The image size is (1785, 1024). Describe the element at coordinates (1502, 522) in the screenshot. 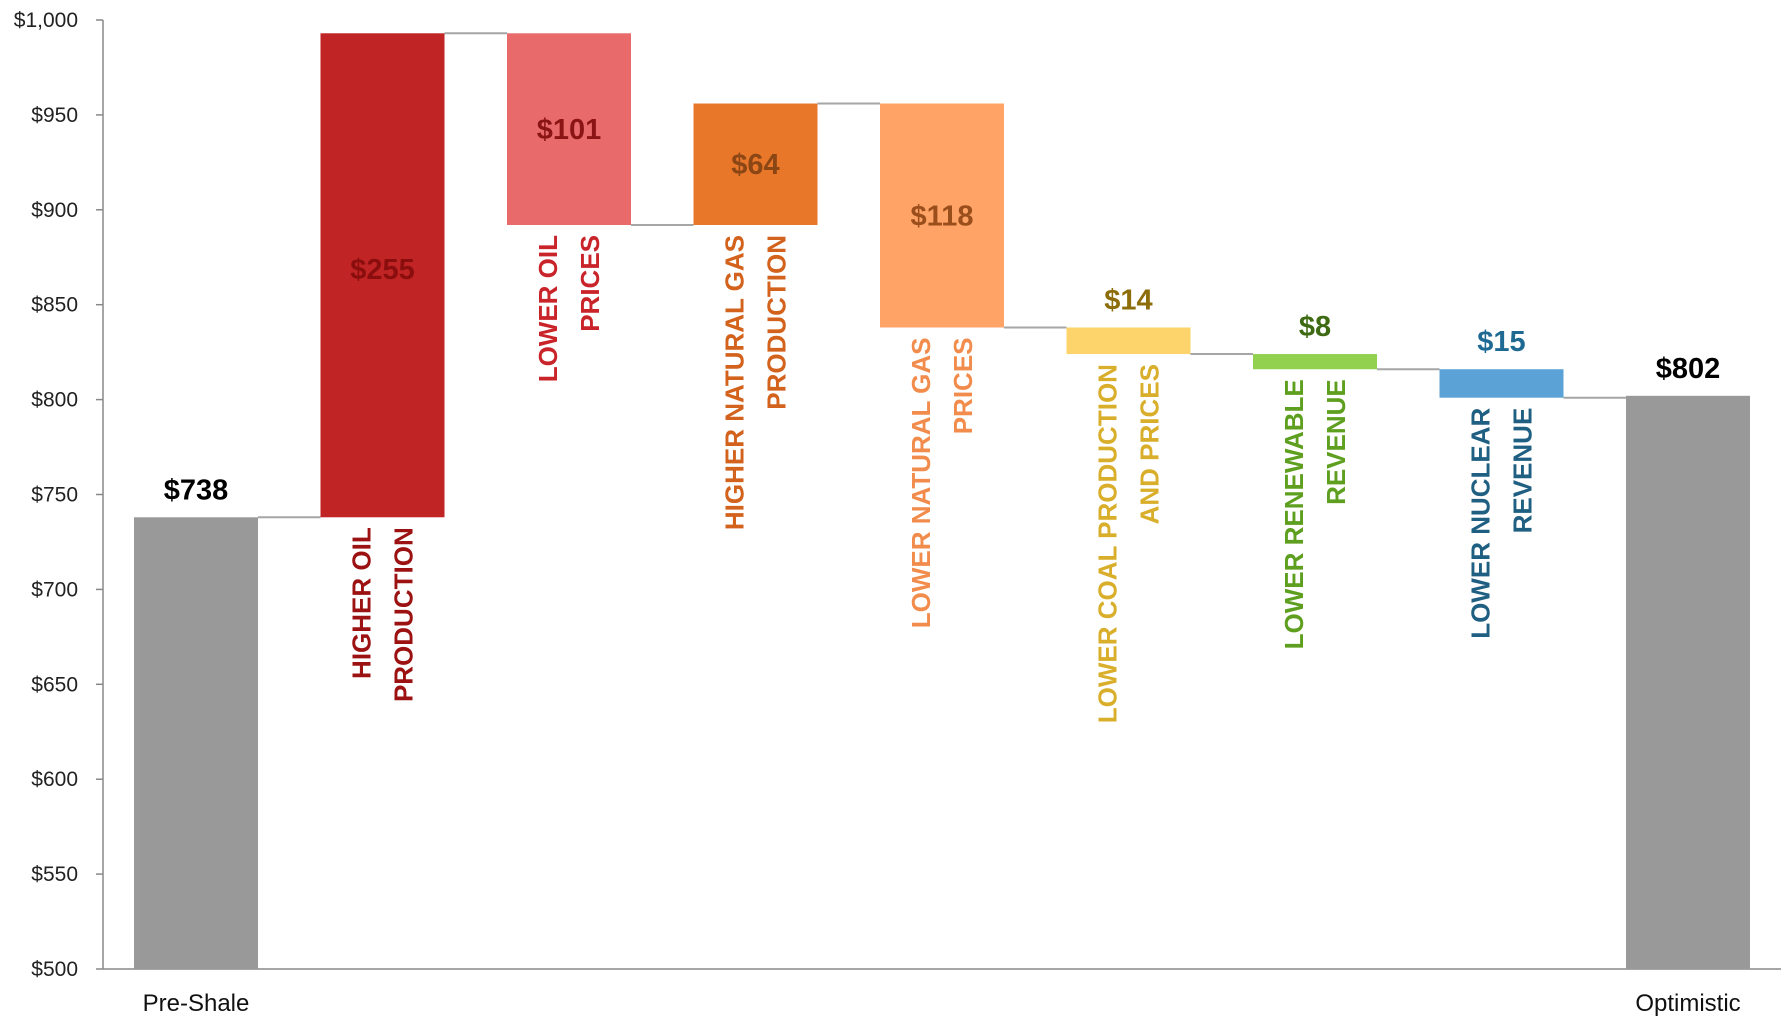

I see `bar-label-7: LOWER NUCLEAR REVENUE` at that location.